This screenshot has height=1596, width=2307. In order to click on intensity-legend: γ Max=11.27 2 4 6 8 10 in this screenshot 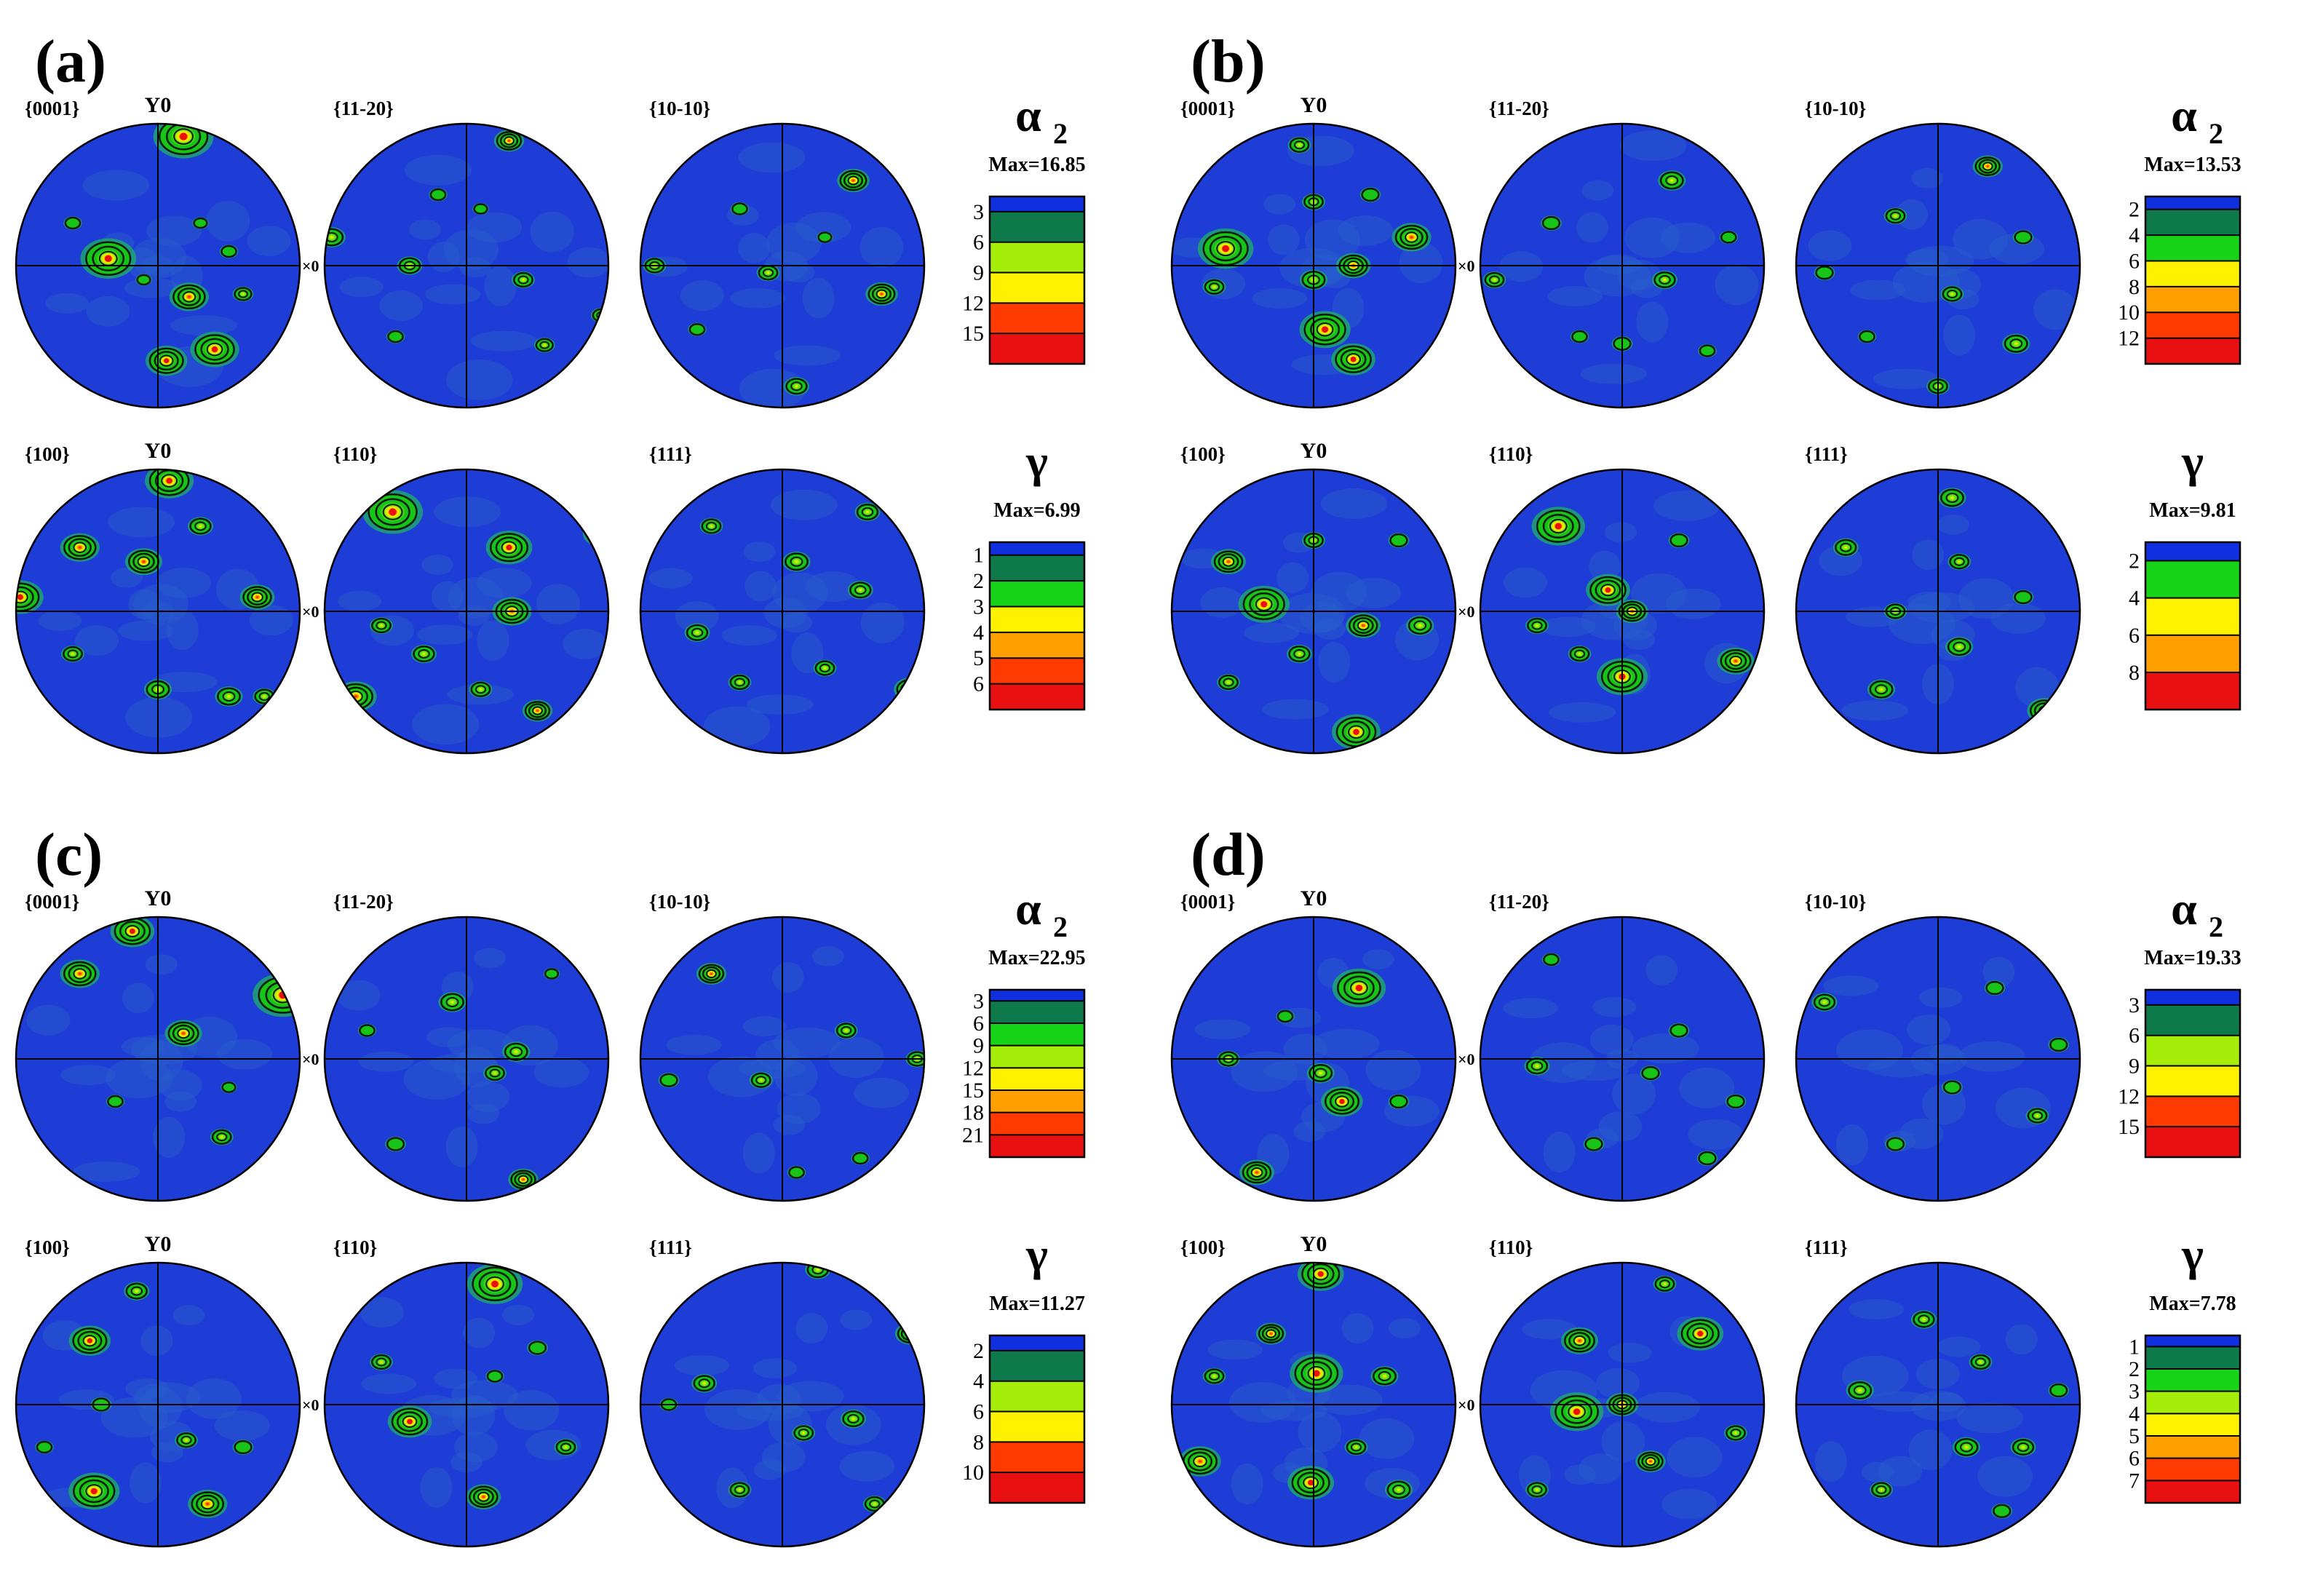, I will do `click(1024, 1366)`.